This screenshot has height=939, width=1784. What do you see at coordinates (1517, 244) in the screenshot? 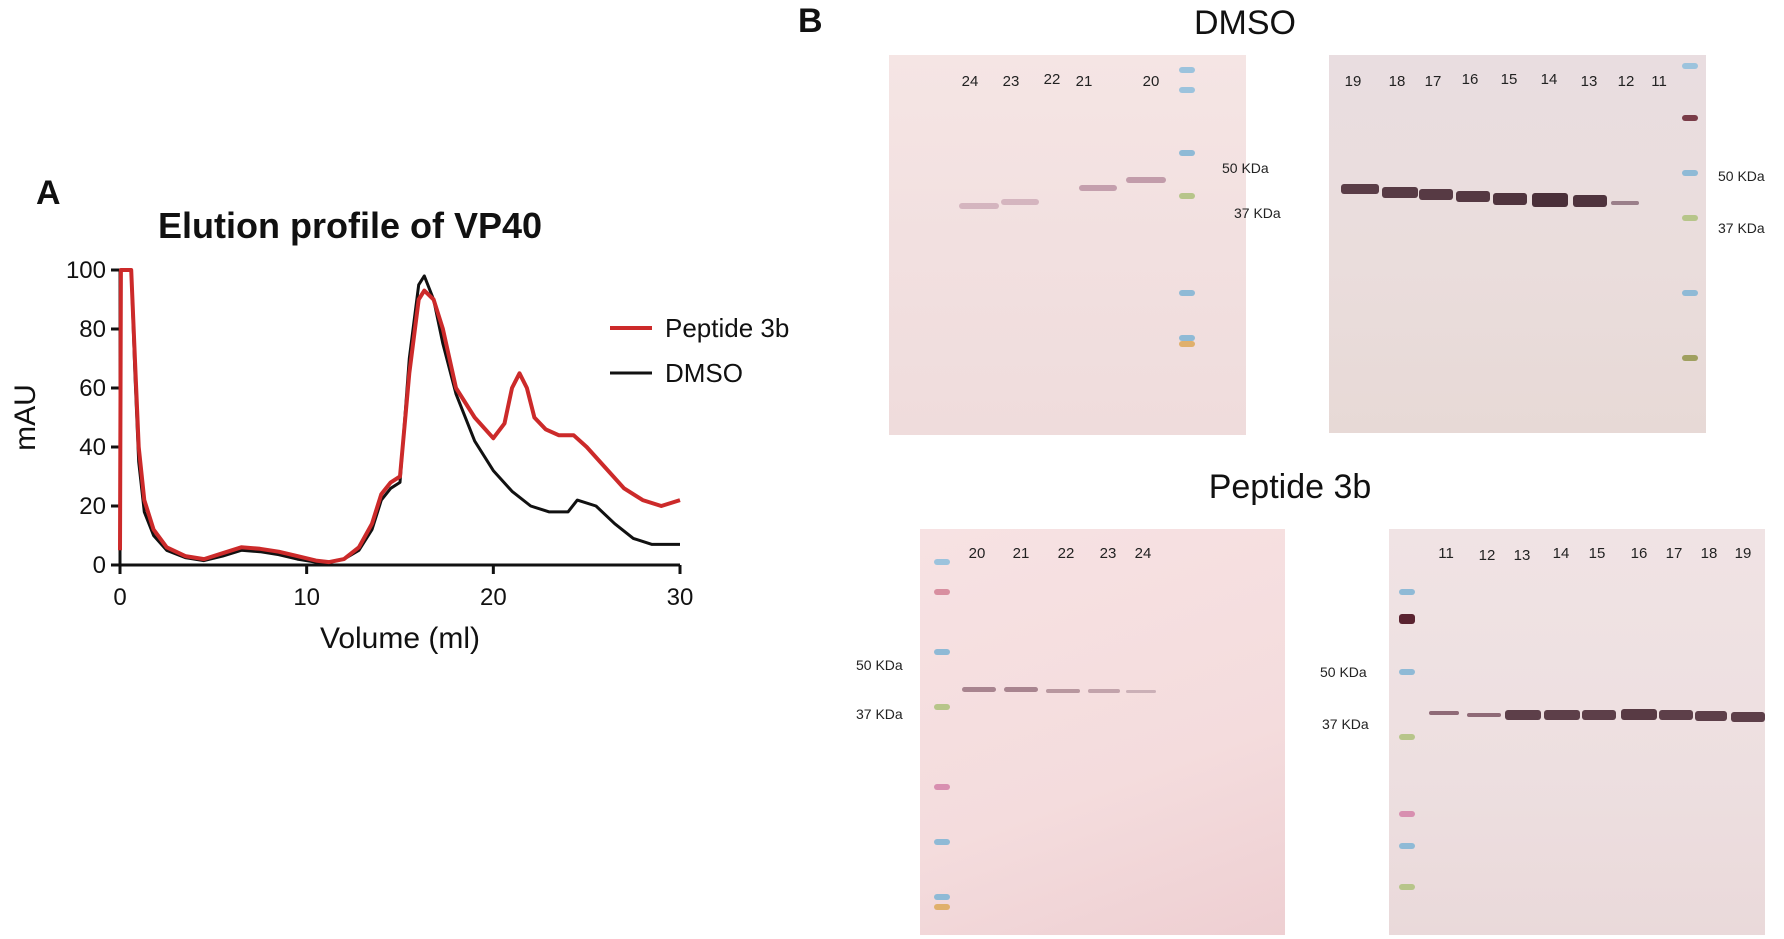
I see `western-blot-dmso-2: 19 18 17 16 15 14 13 12 11` at bounding box center [1517, 244].